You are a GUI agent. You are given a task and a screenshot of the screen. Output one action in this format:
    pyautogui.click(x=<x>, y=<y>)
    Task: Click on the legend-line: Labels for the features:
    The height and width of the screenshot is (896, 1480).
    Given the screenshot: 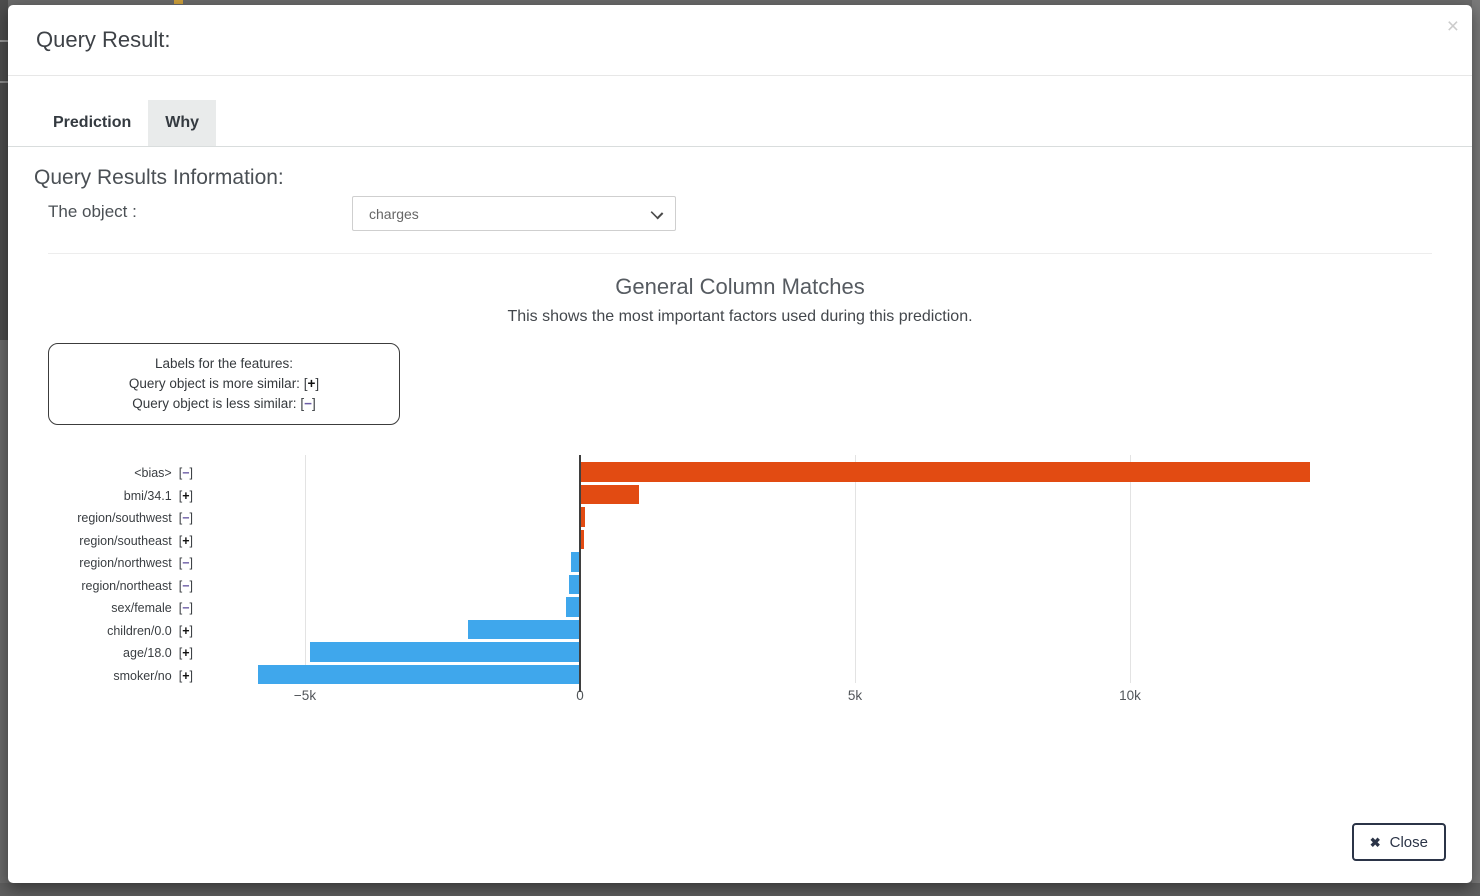 What is the action you would take?
    pyautogui.click(x=224, y=363)
    